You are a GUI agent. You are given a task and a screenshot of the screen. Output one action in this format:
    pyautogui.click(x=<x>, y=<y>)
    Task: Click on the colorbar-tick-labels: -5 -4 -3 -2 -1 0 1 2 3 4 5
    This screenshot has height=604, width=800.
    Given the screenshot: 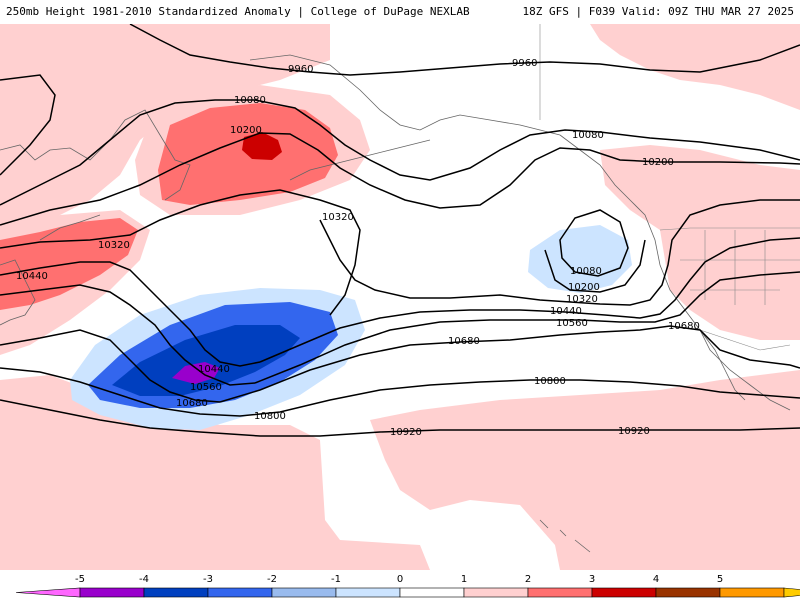 What is the action you would take?
    pyautogui.click(x=399, y=579)
    